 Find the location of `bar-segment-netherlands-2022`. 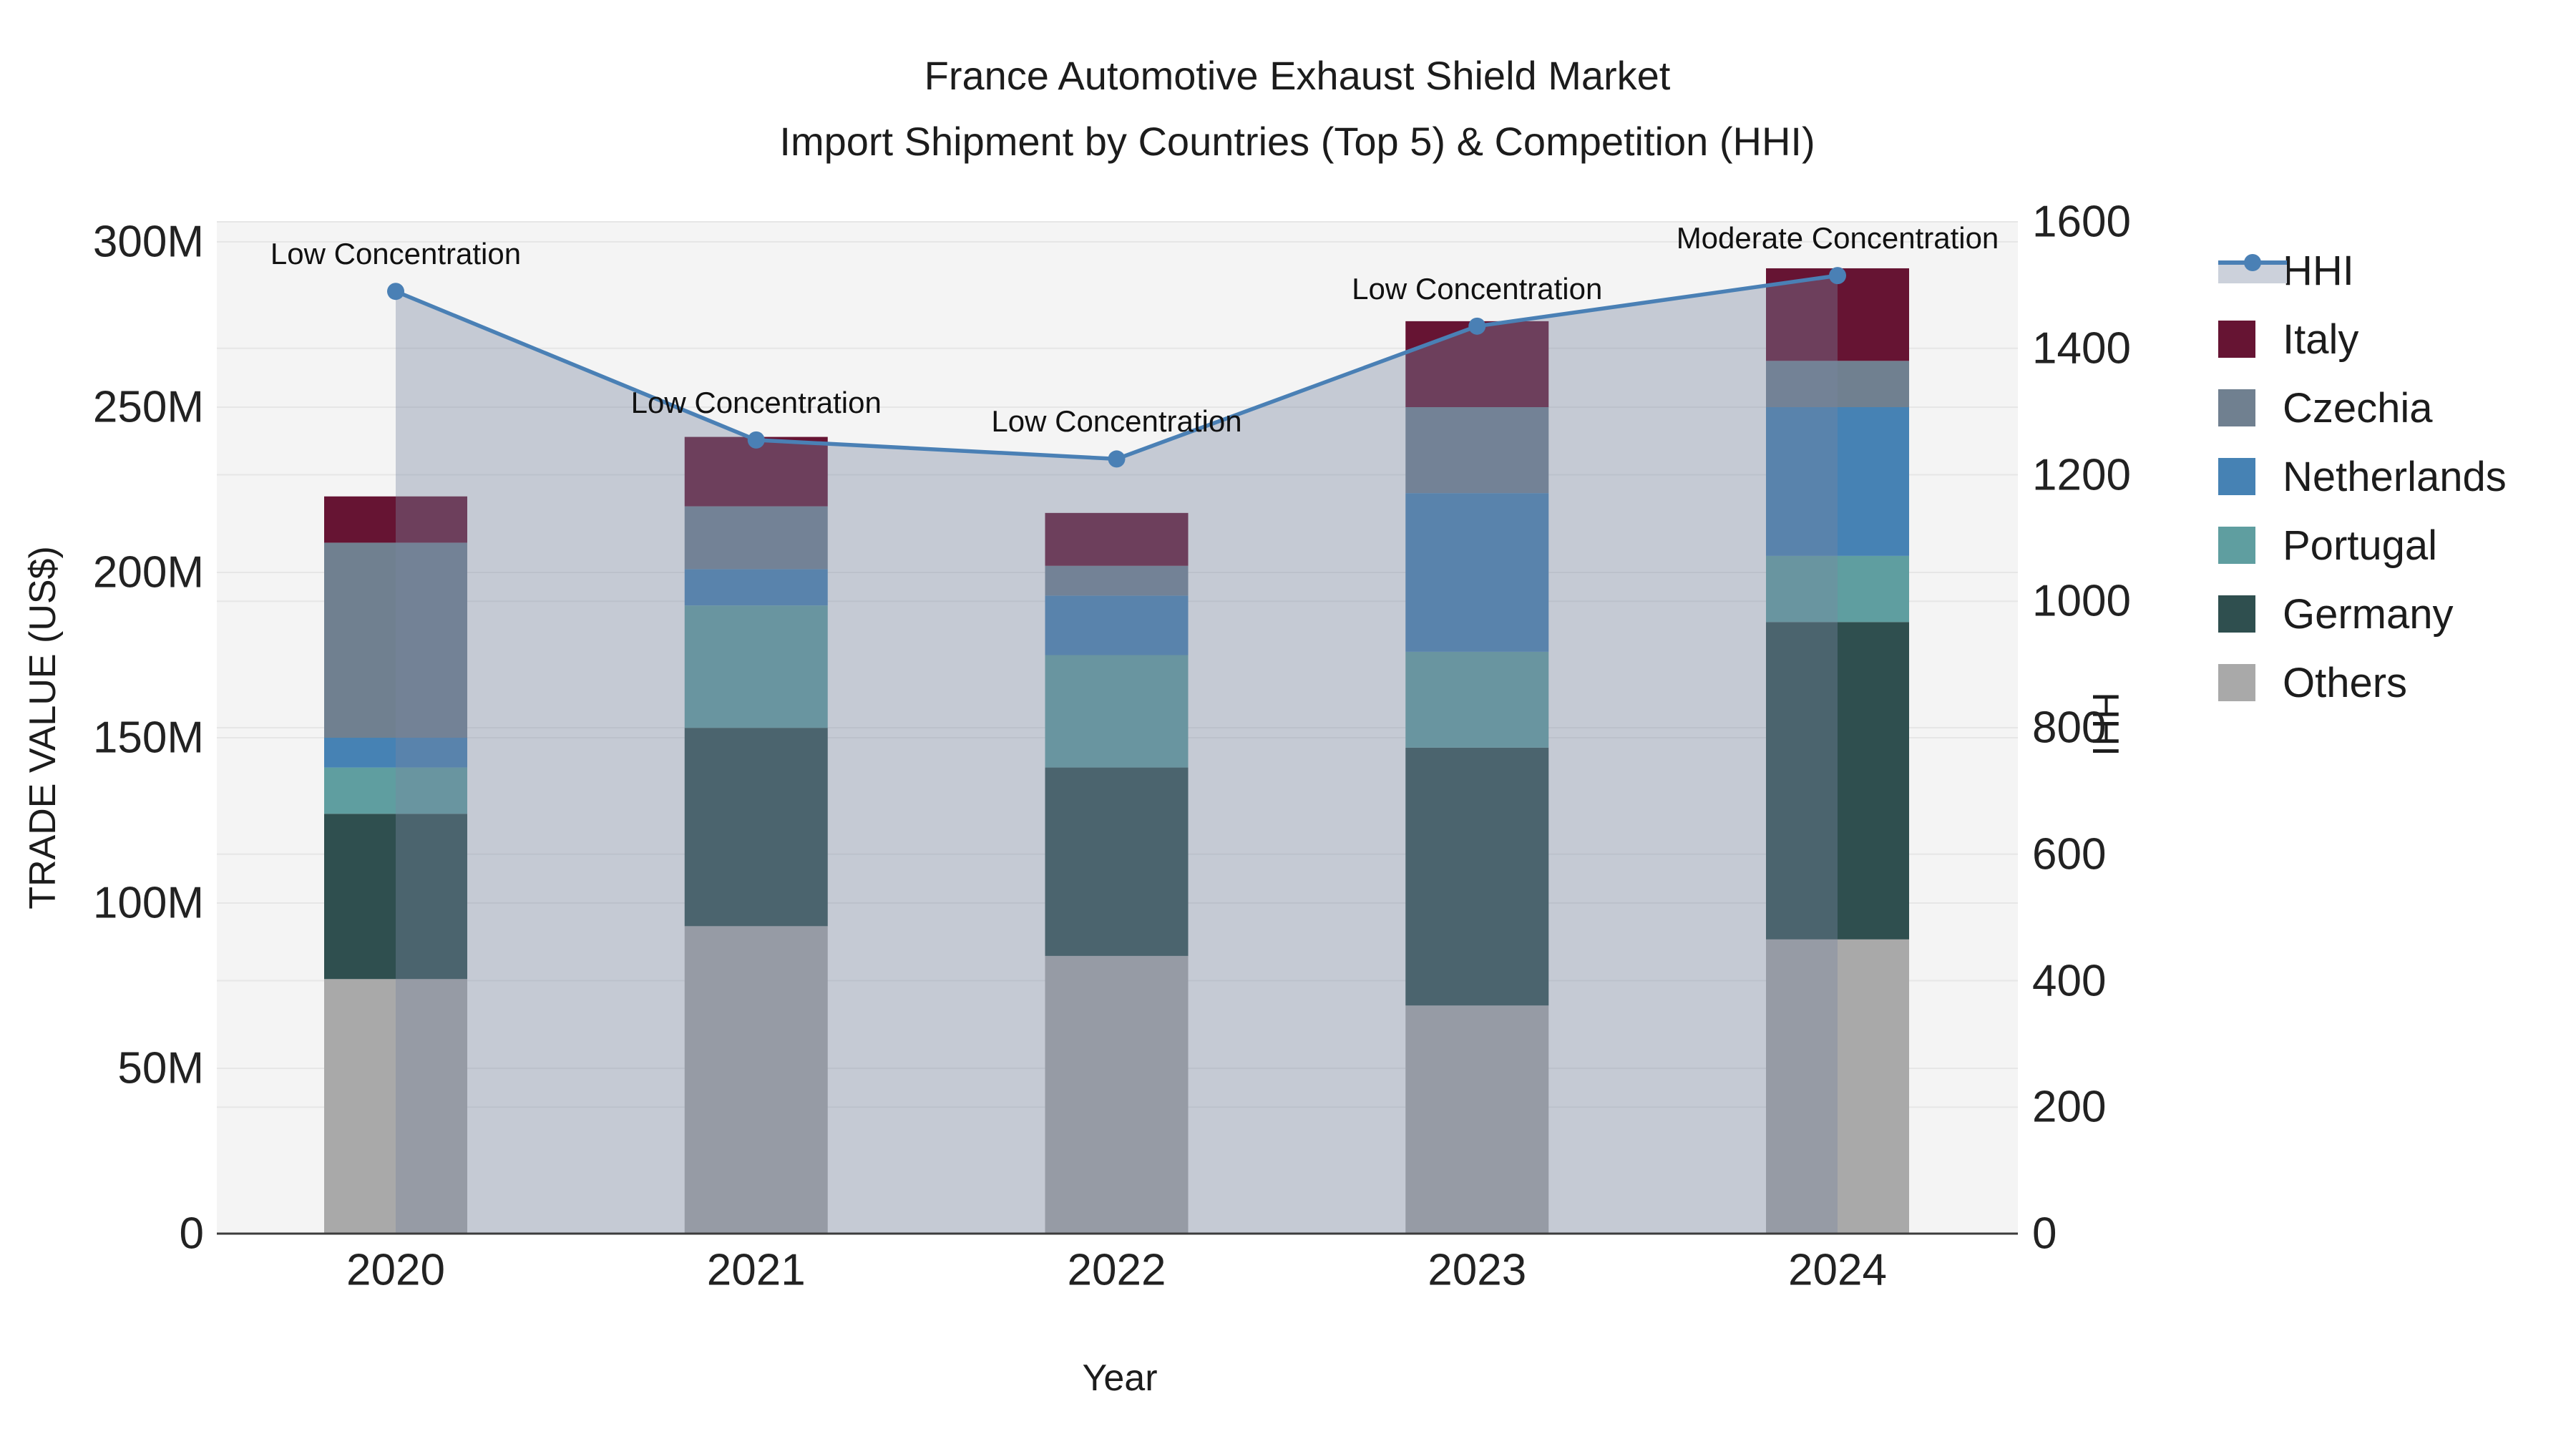

bar-segment-netherlands-2022 is located at coordinates (1117, 625).